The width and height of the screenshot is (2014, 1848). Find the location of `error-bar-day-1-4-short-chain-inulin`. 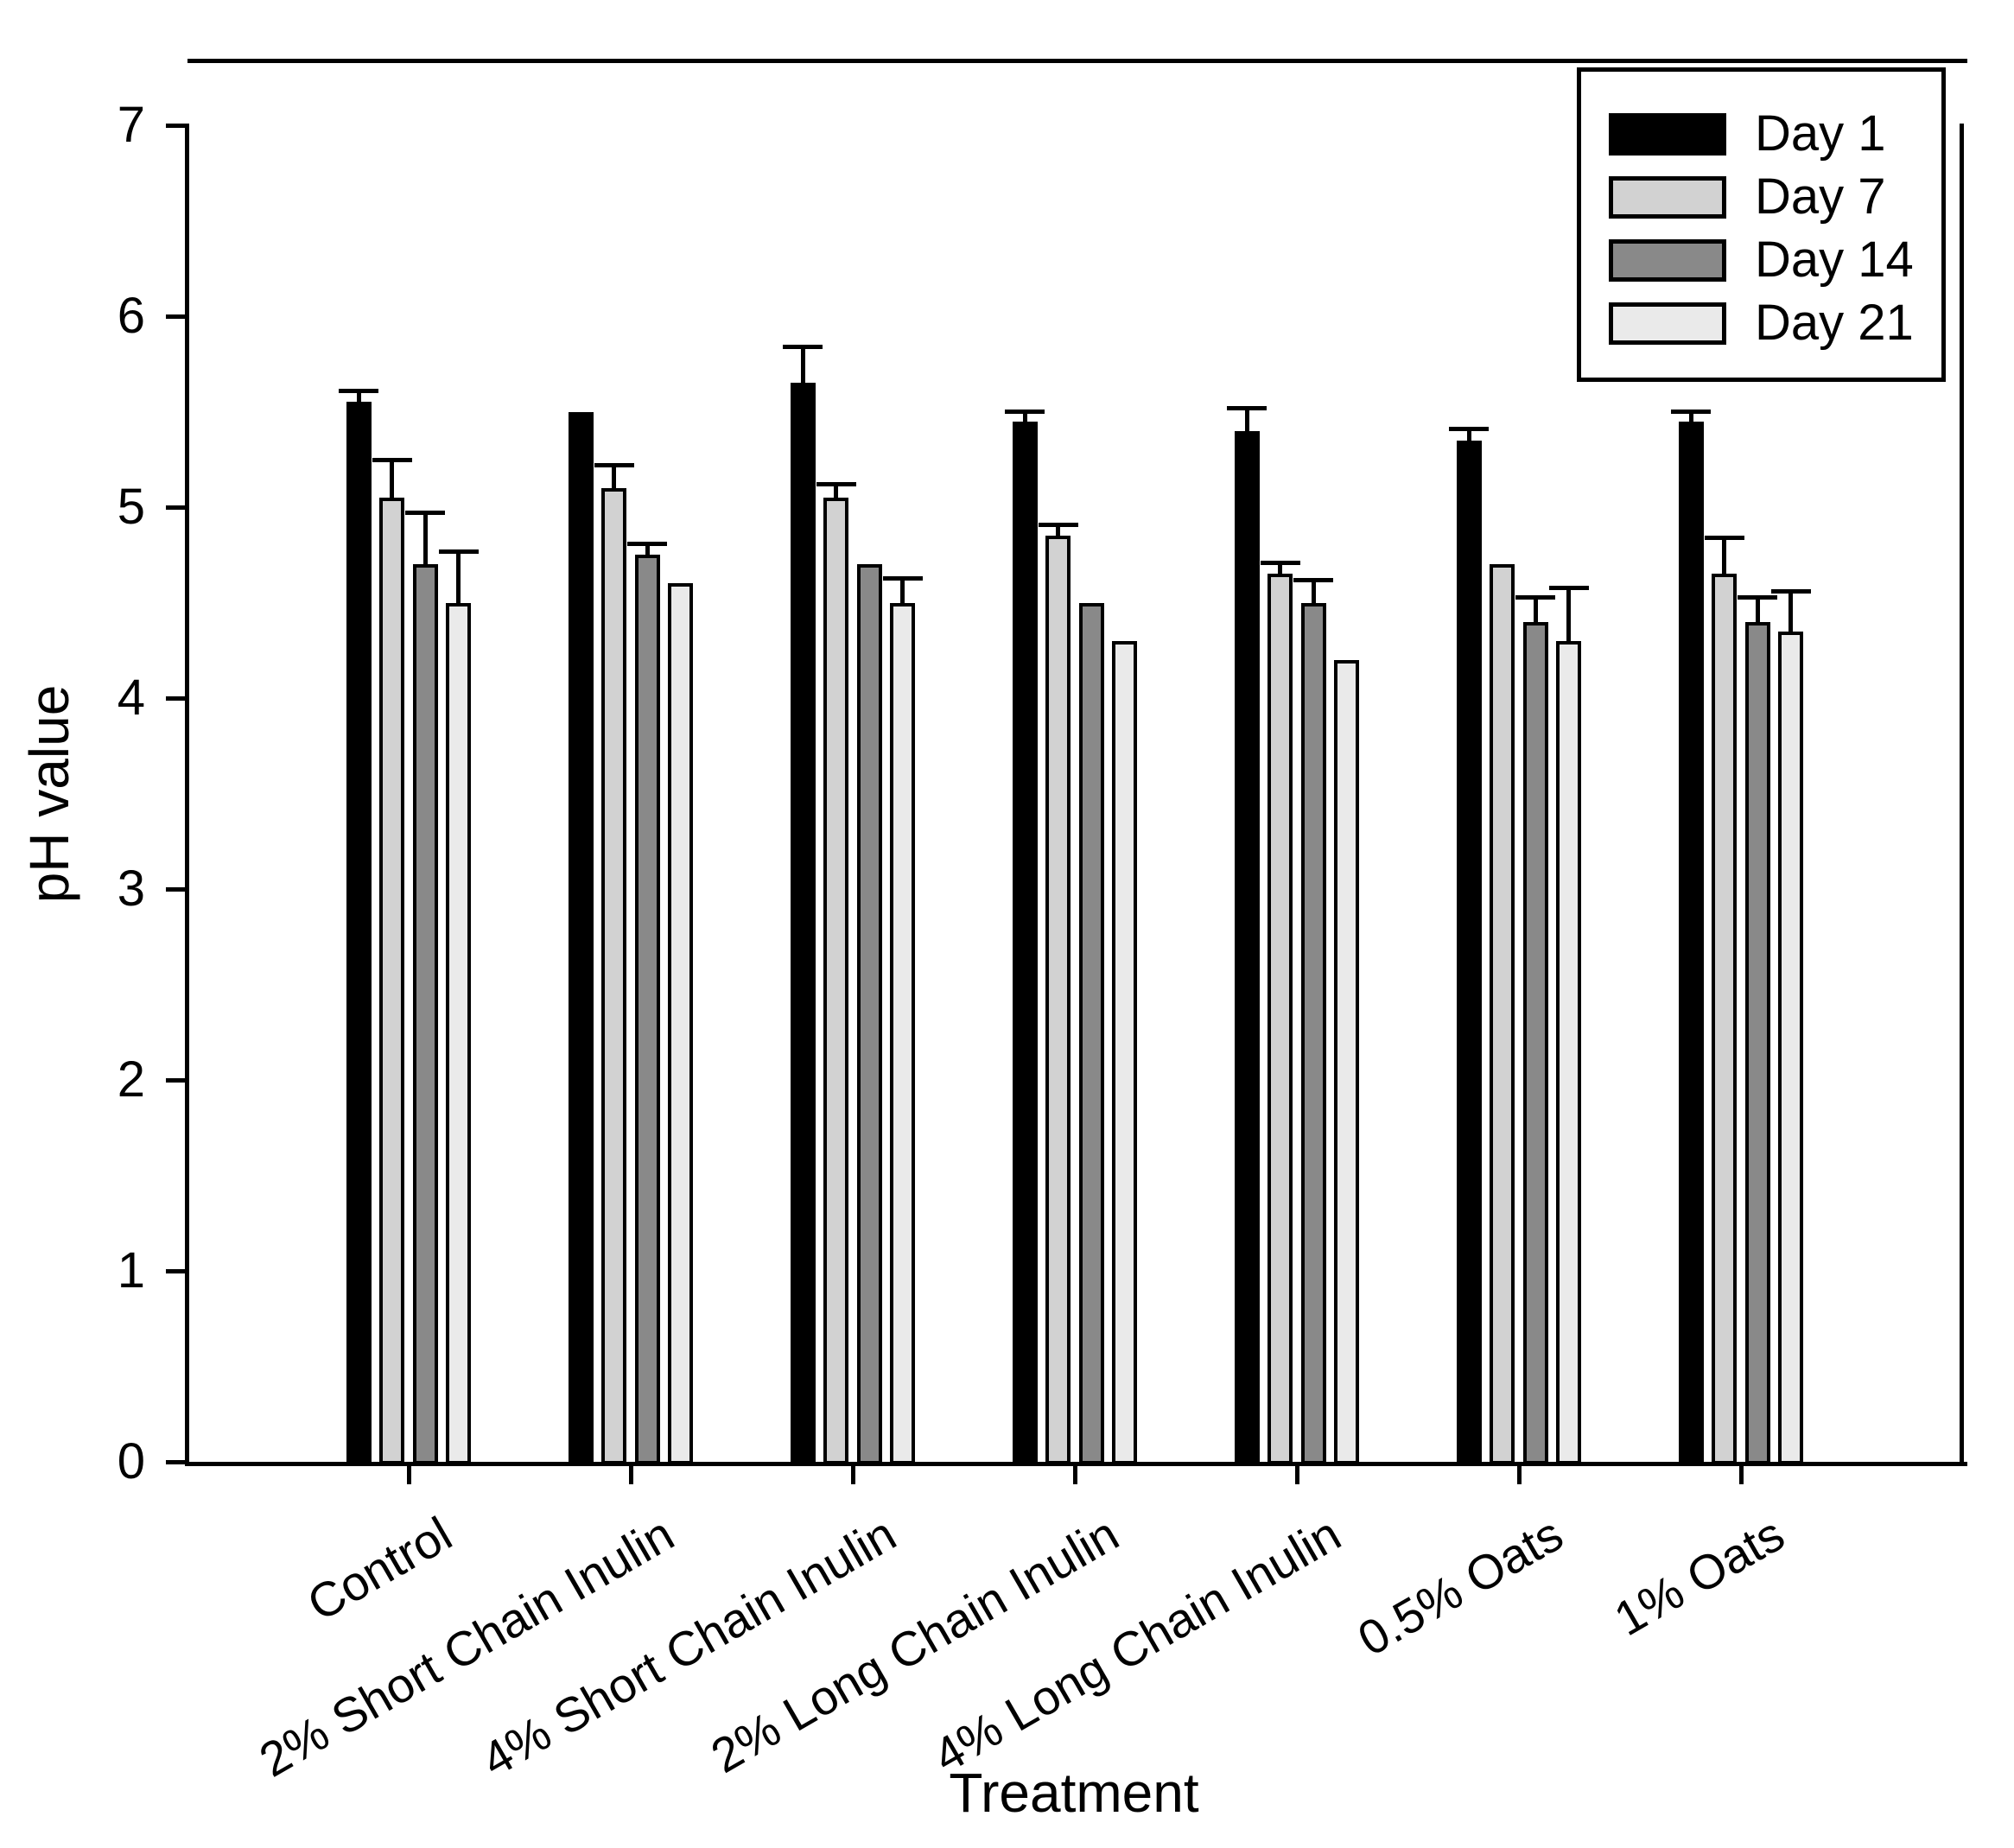

error-bar-day-1-4-short-chain-inulin is located at coordinates (802, 366).